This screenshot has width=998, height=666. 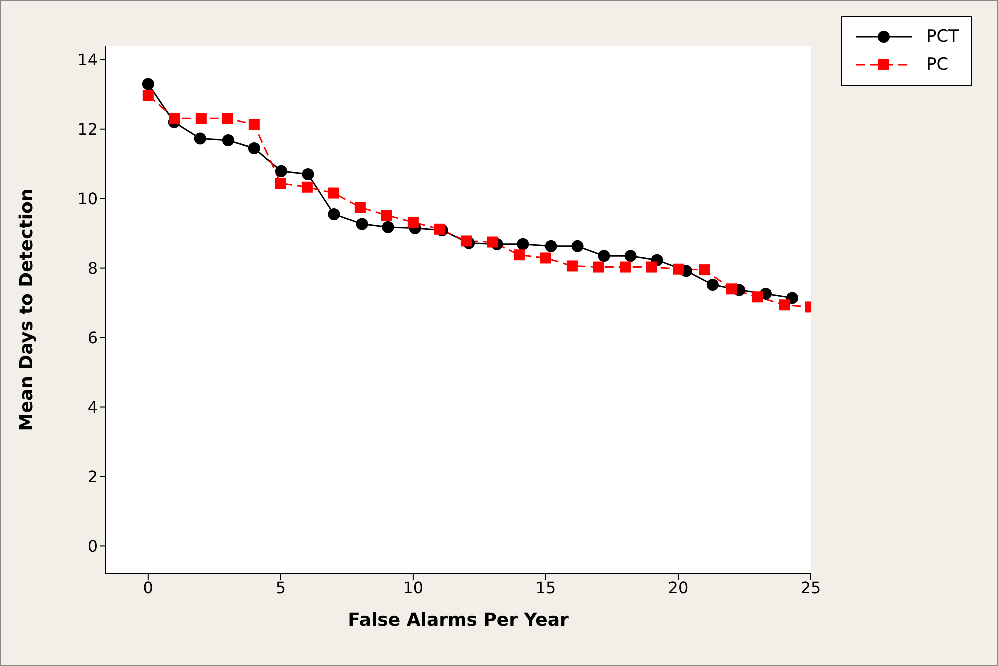 What do you see at coordinates (93, 268) in the screenshot?
I see `y-tick-label: 8` at bounding box center [93, 268].